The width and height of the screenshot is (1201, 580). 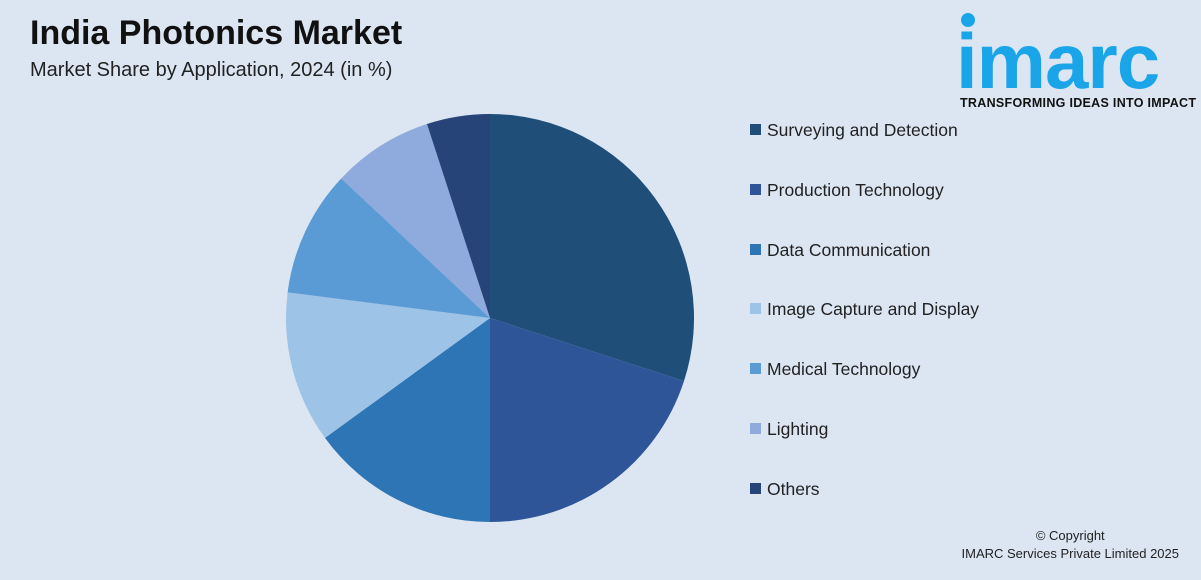 I want to click on legend-item: Data Communication, so click(x=900, y=268).